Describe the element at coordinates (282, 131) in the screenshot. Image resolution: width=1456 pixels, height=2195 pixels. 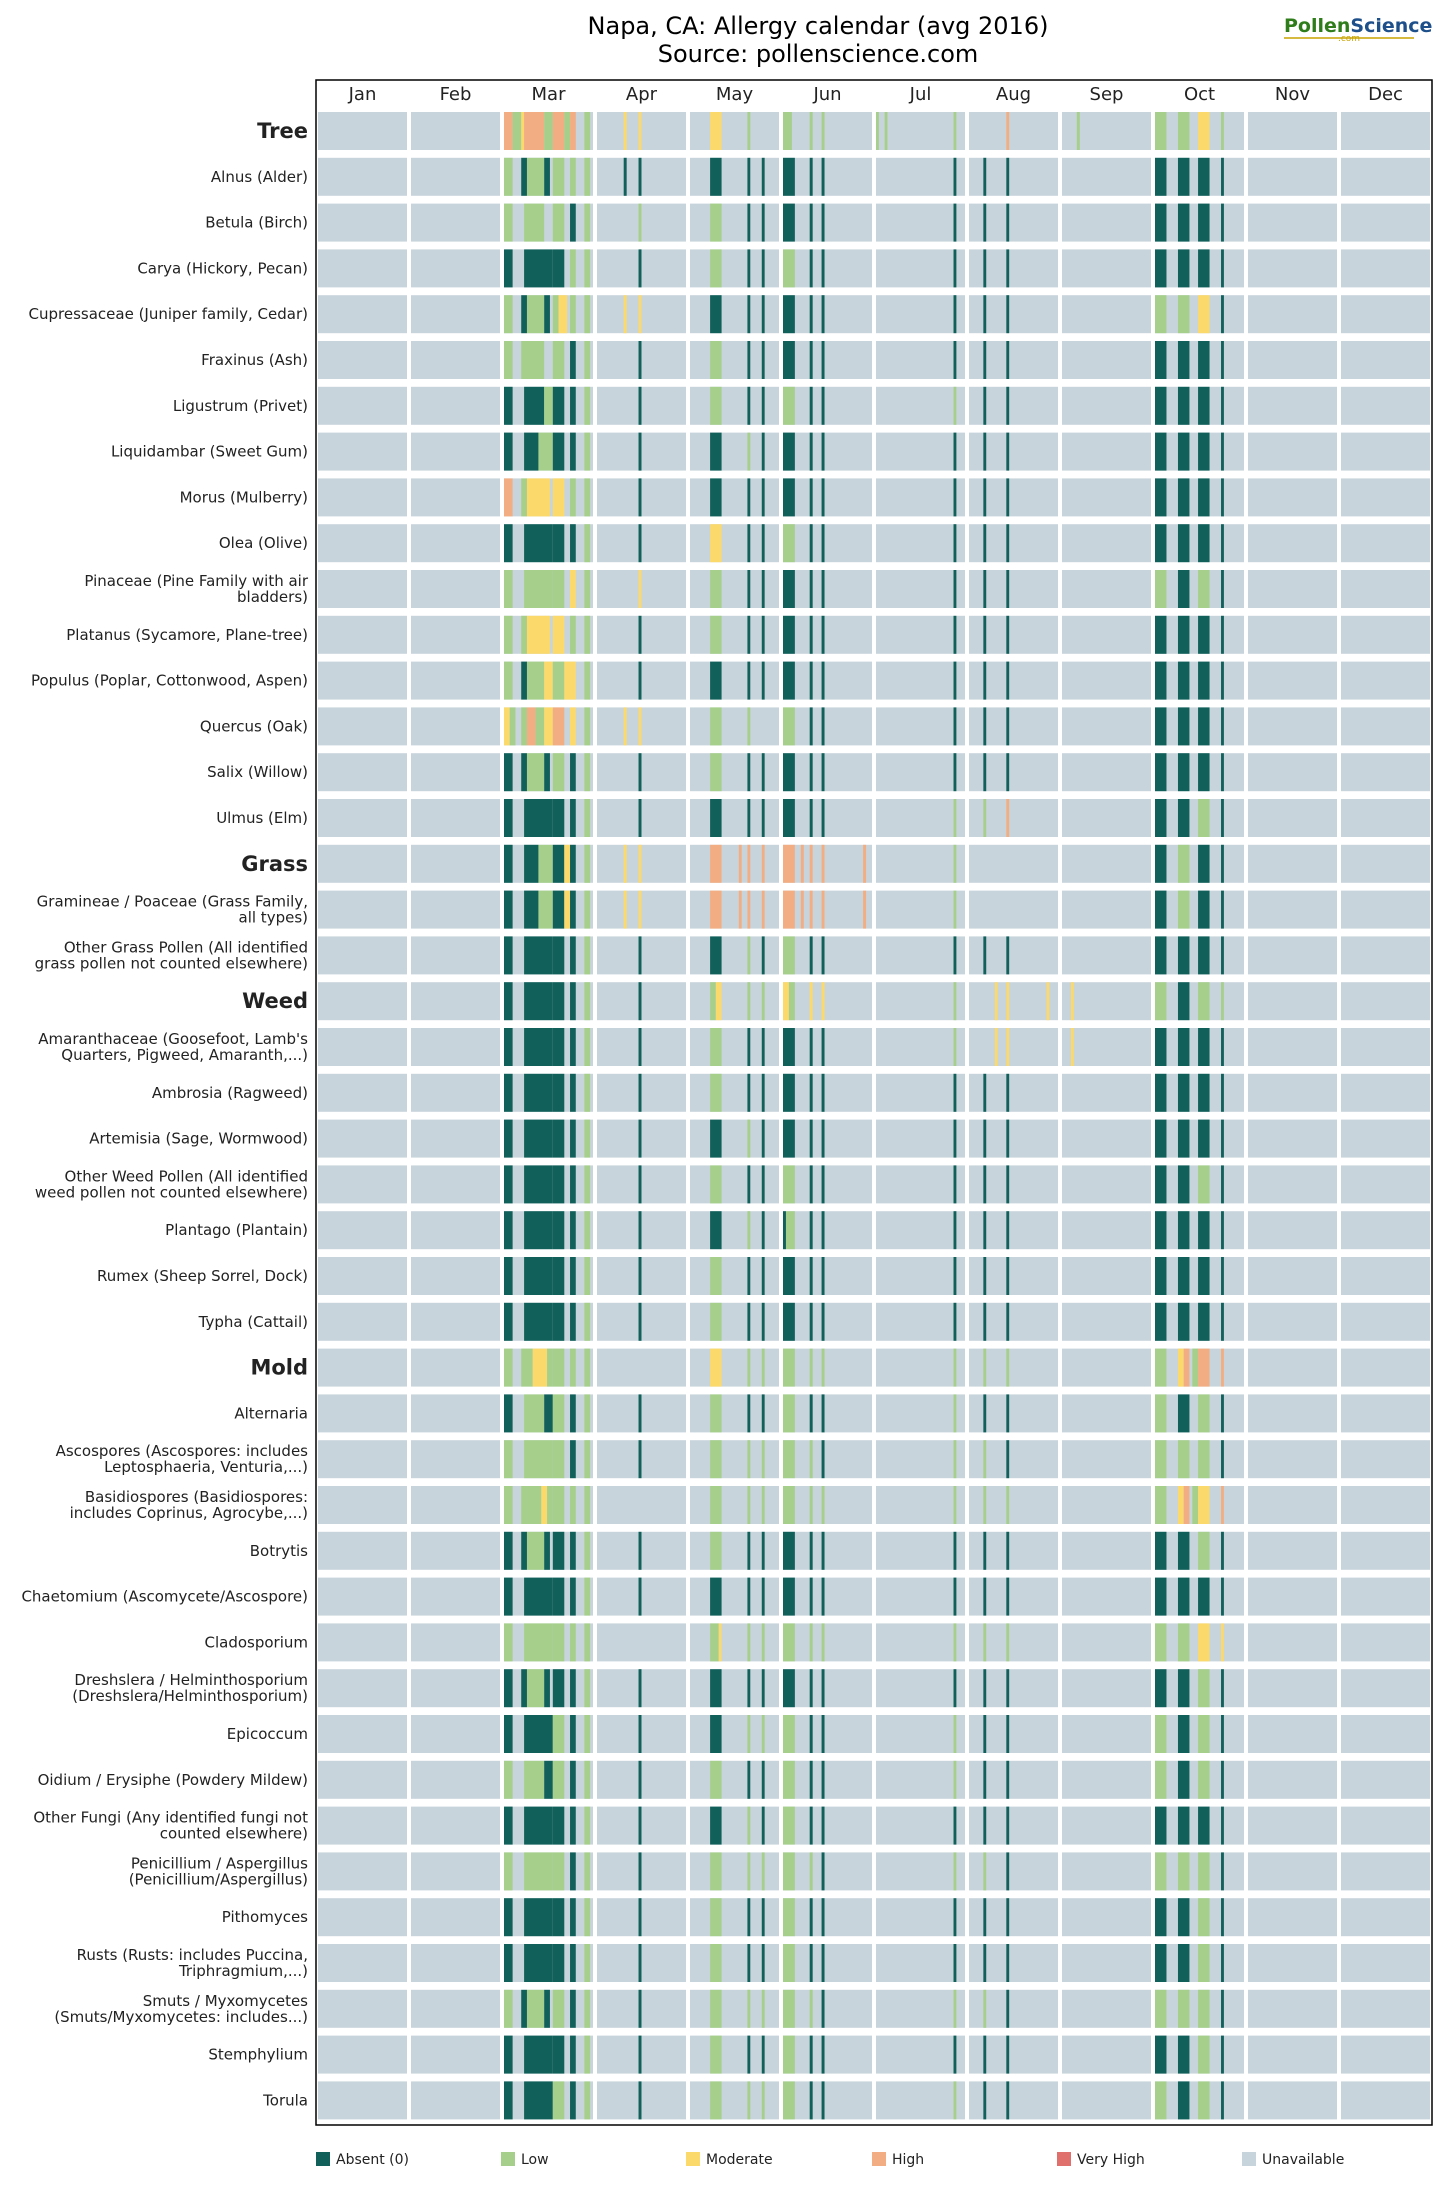
I see `group-label: Tree` at that location.